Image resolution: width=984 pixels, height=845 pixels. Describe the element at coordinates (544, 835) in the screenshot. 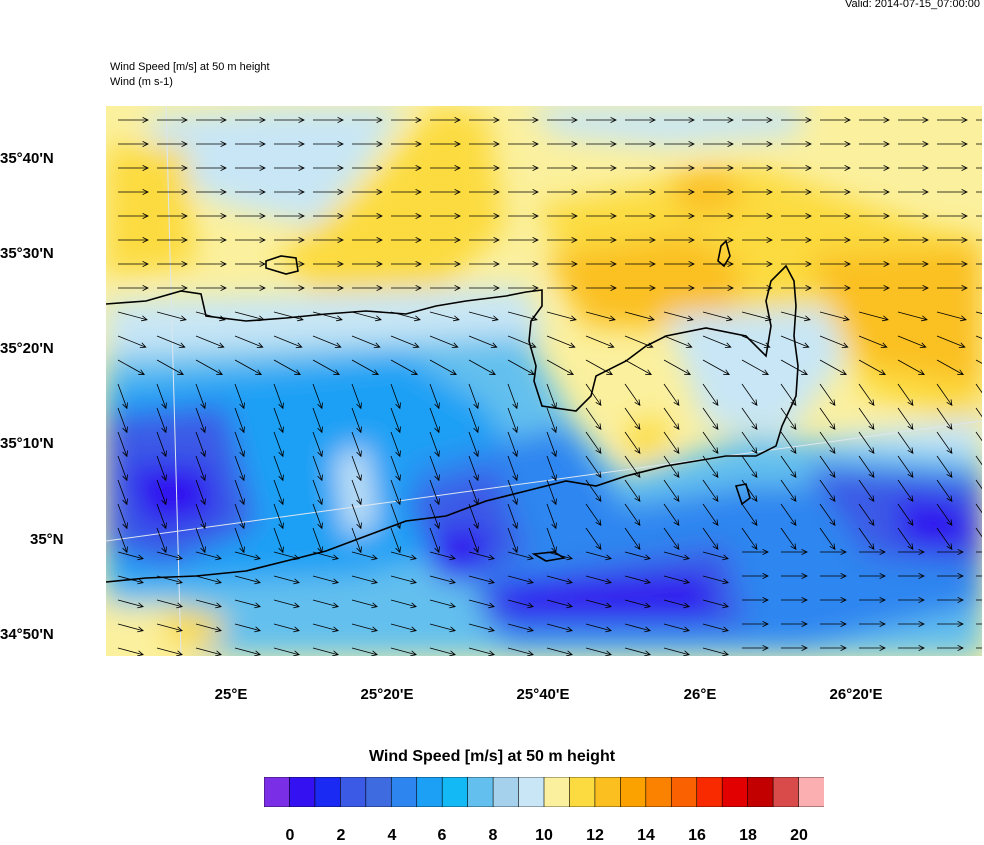

I see `colorbar-label: 10` at that location.